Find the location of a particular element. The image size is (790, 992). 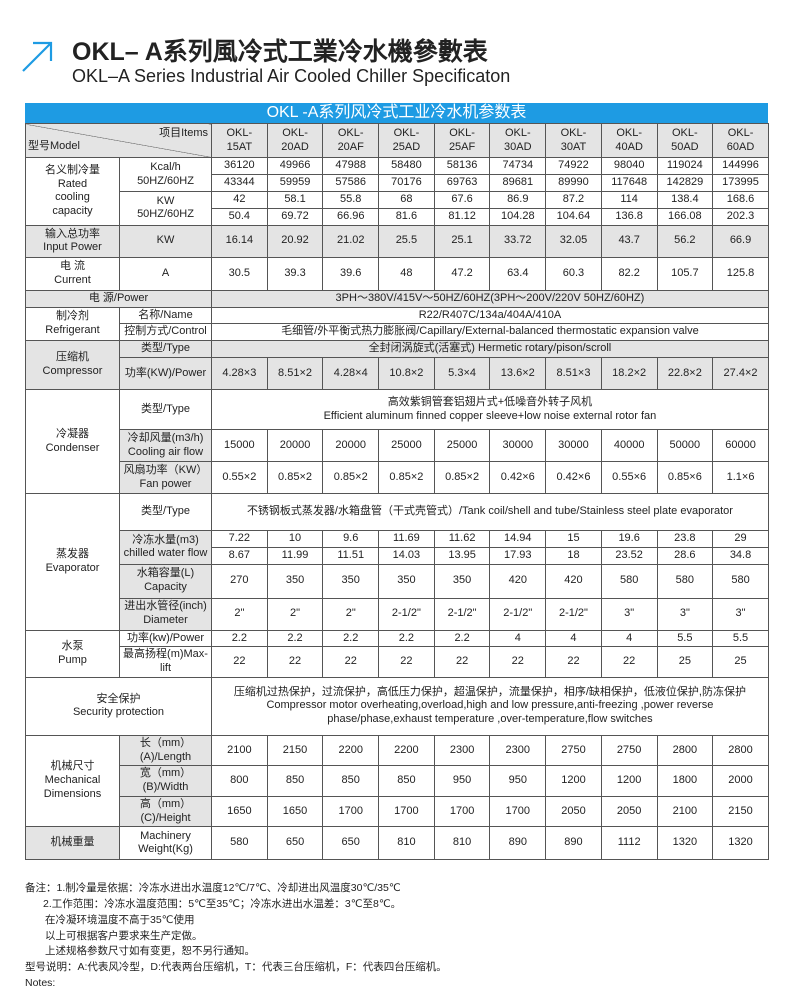

table-cell: 104.64 is located at coordinates (573, 217).